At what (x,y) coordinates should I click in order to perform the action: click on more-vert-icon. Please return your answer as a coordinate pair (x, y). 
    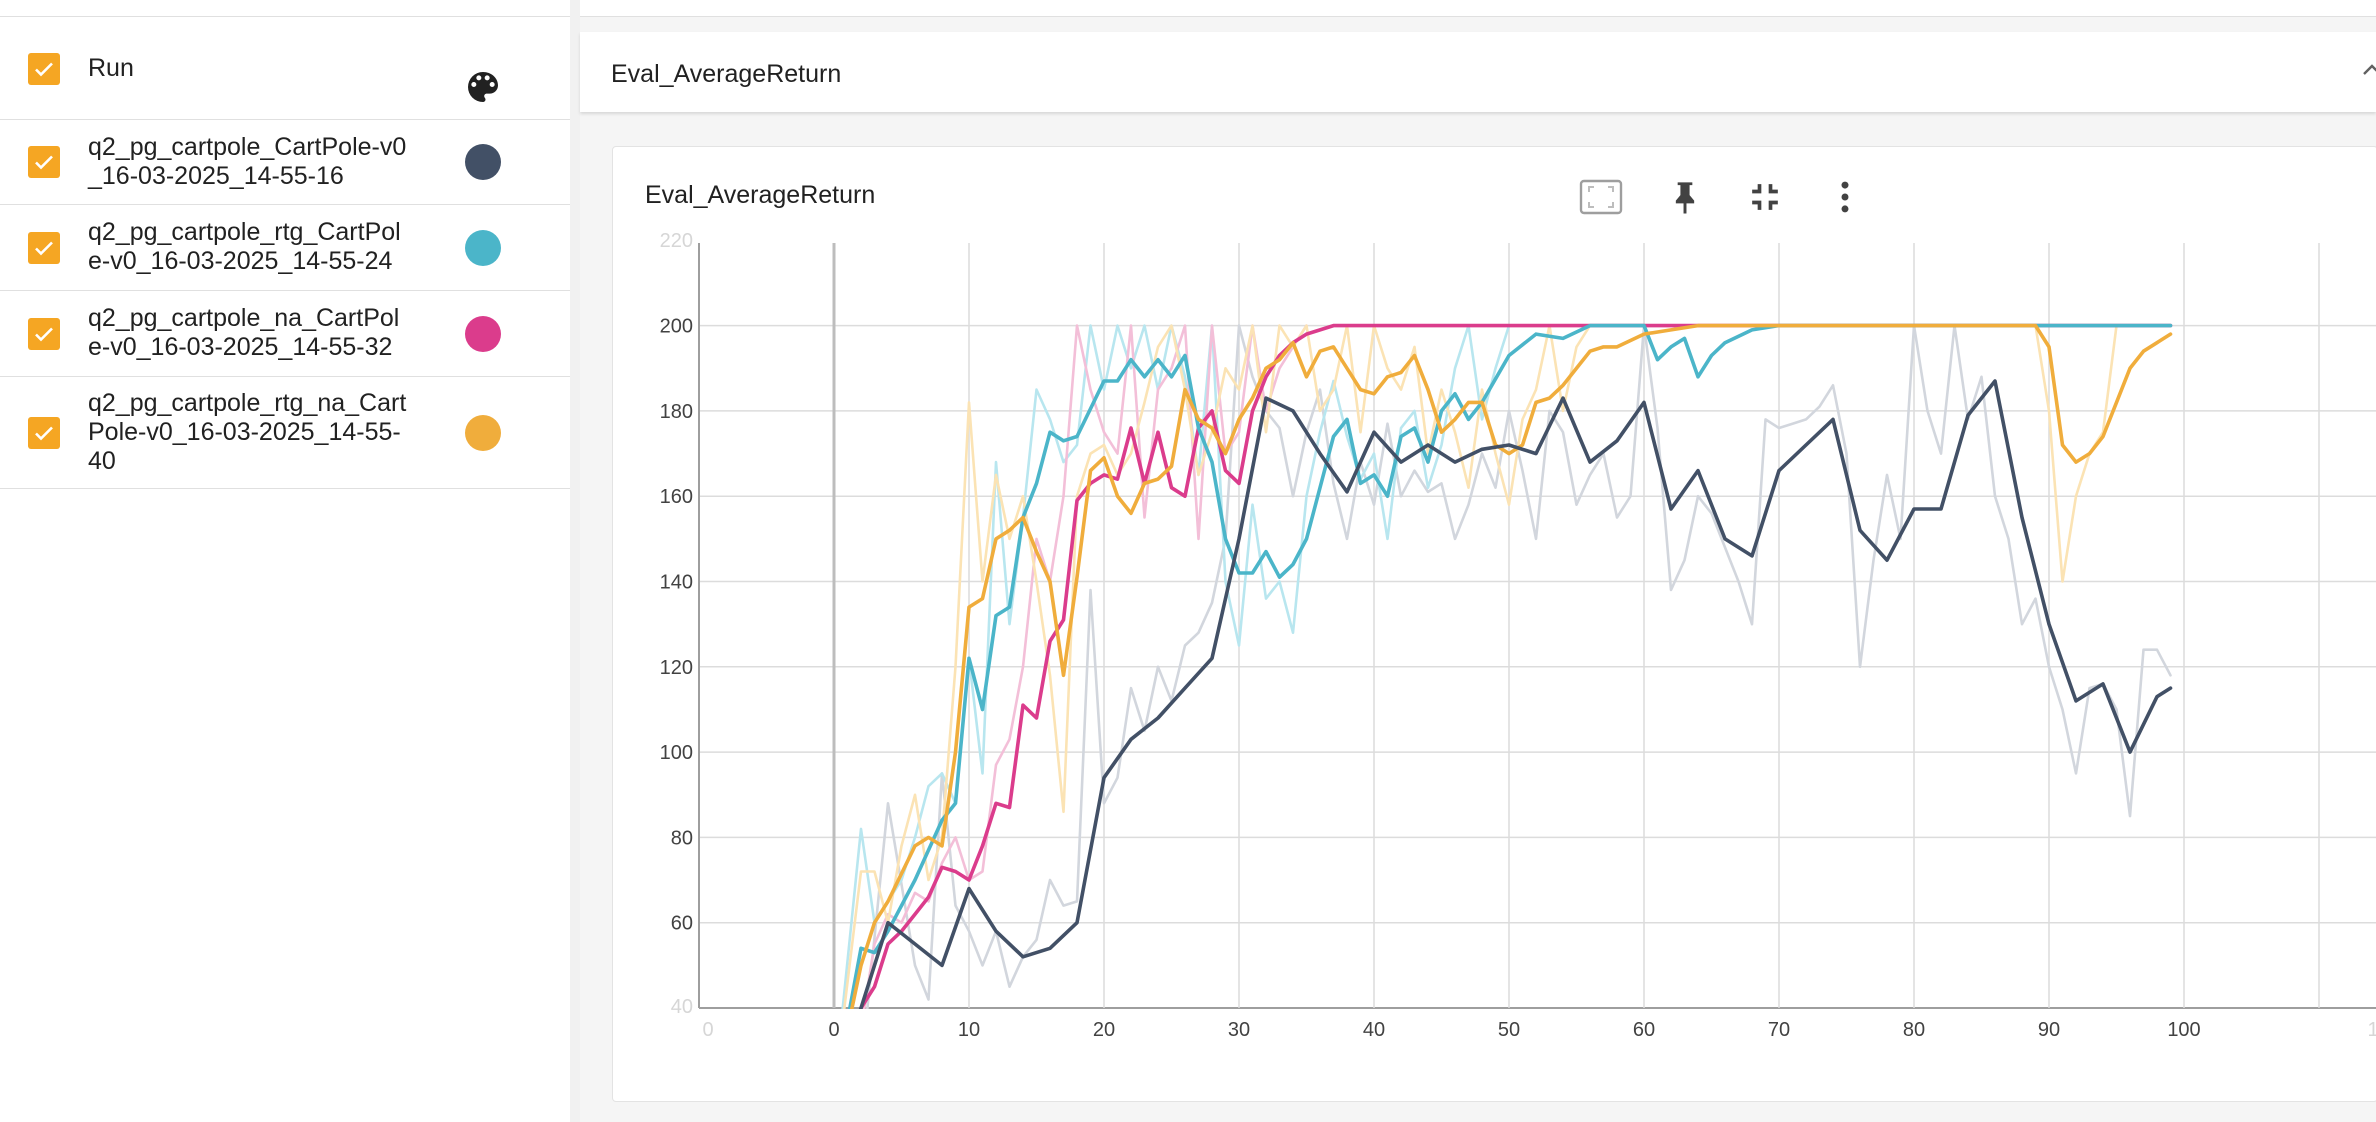
    Looking at the image, I should click on (1845, 197).